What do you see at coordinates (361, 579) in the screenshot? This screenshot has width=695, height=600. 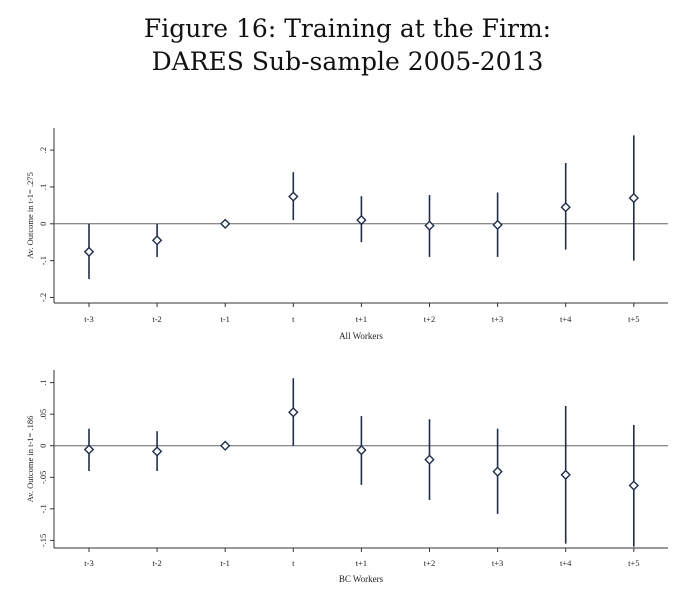 I see `x-axis-label: BC Workers` at bounding box center [361, 579].